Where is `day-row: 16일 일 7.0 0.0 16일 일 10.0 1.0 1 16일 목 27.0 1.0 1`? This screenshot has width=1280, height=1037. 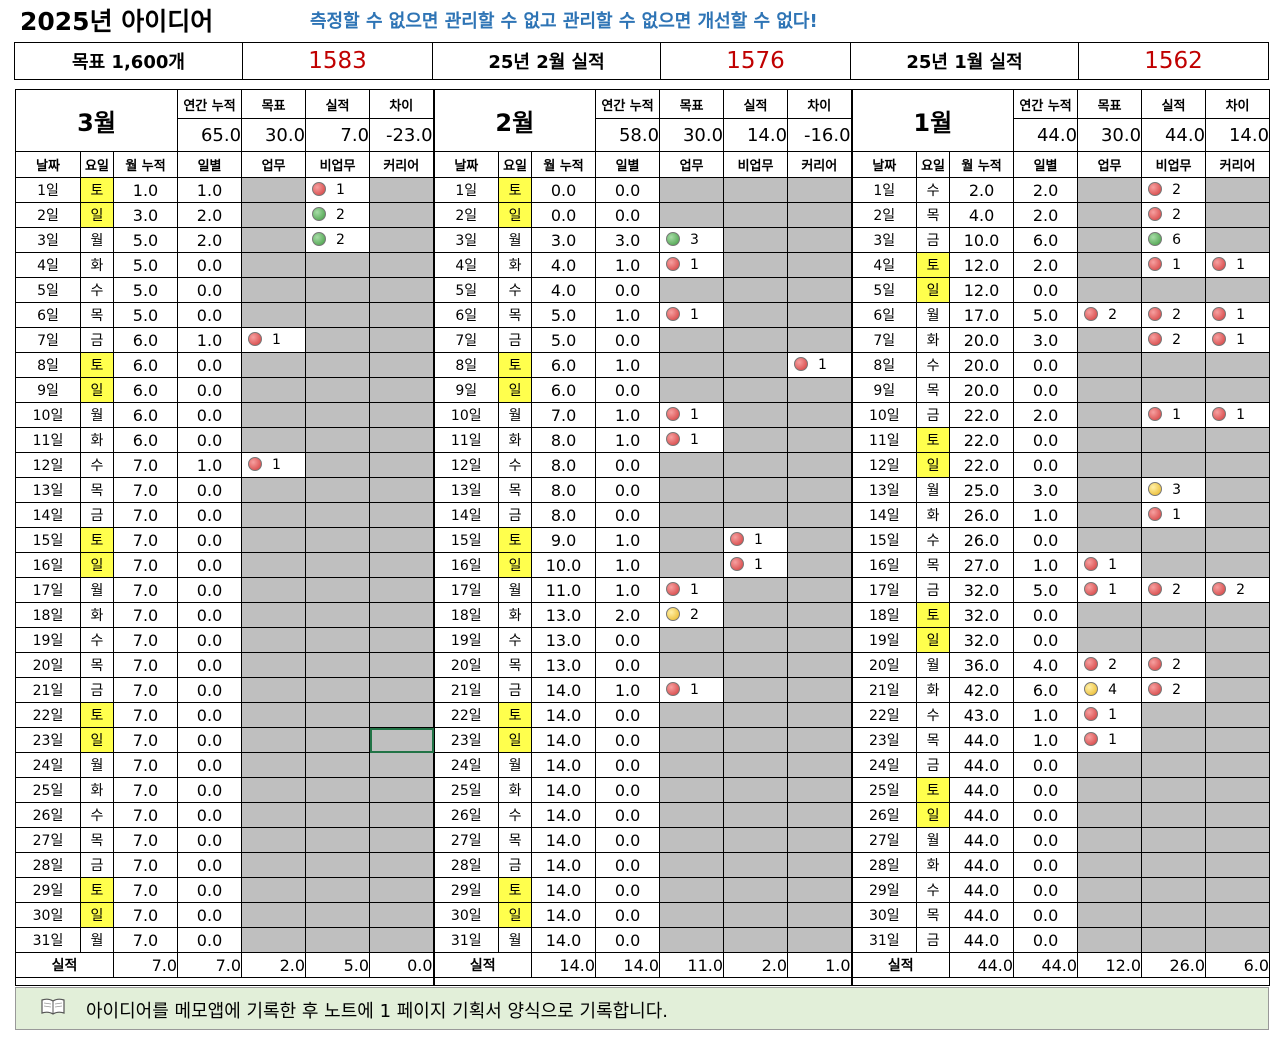
day-row: 16일 일 7.0 0.0 16일 일 10.0 1.0 1 16일 목 27.0 1.0 1 is located at coordinates (643, 565).